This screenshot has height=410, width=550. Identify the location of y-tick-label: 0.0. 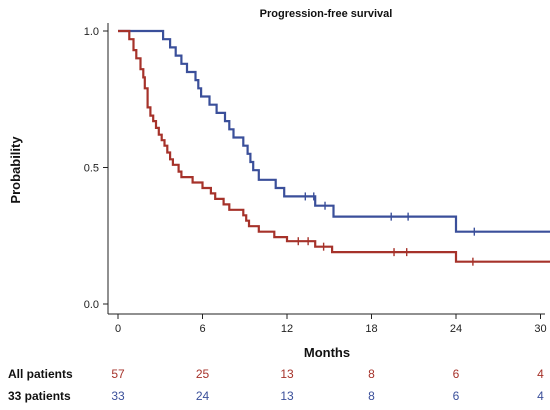
(91, 305).